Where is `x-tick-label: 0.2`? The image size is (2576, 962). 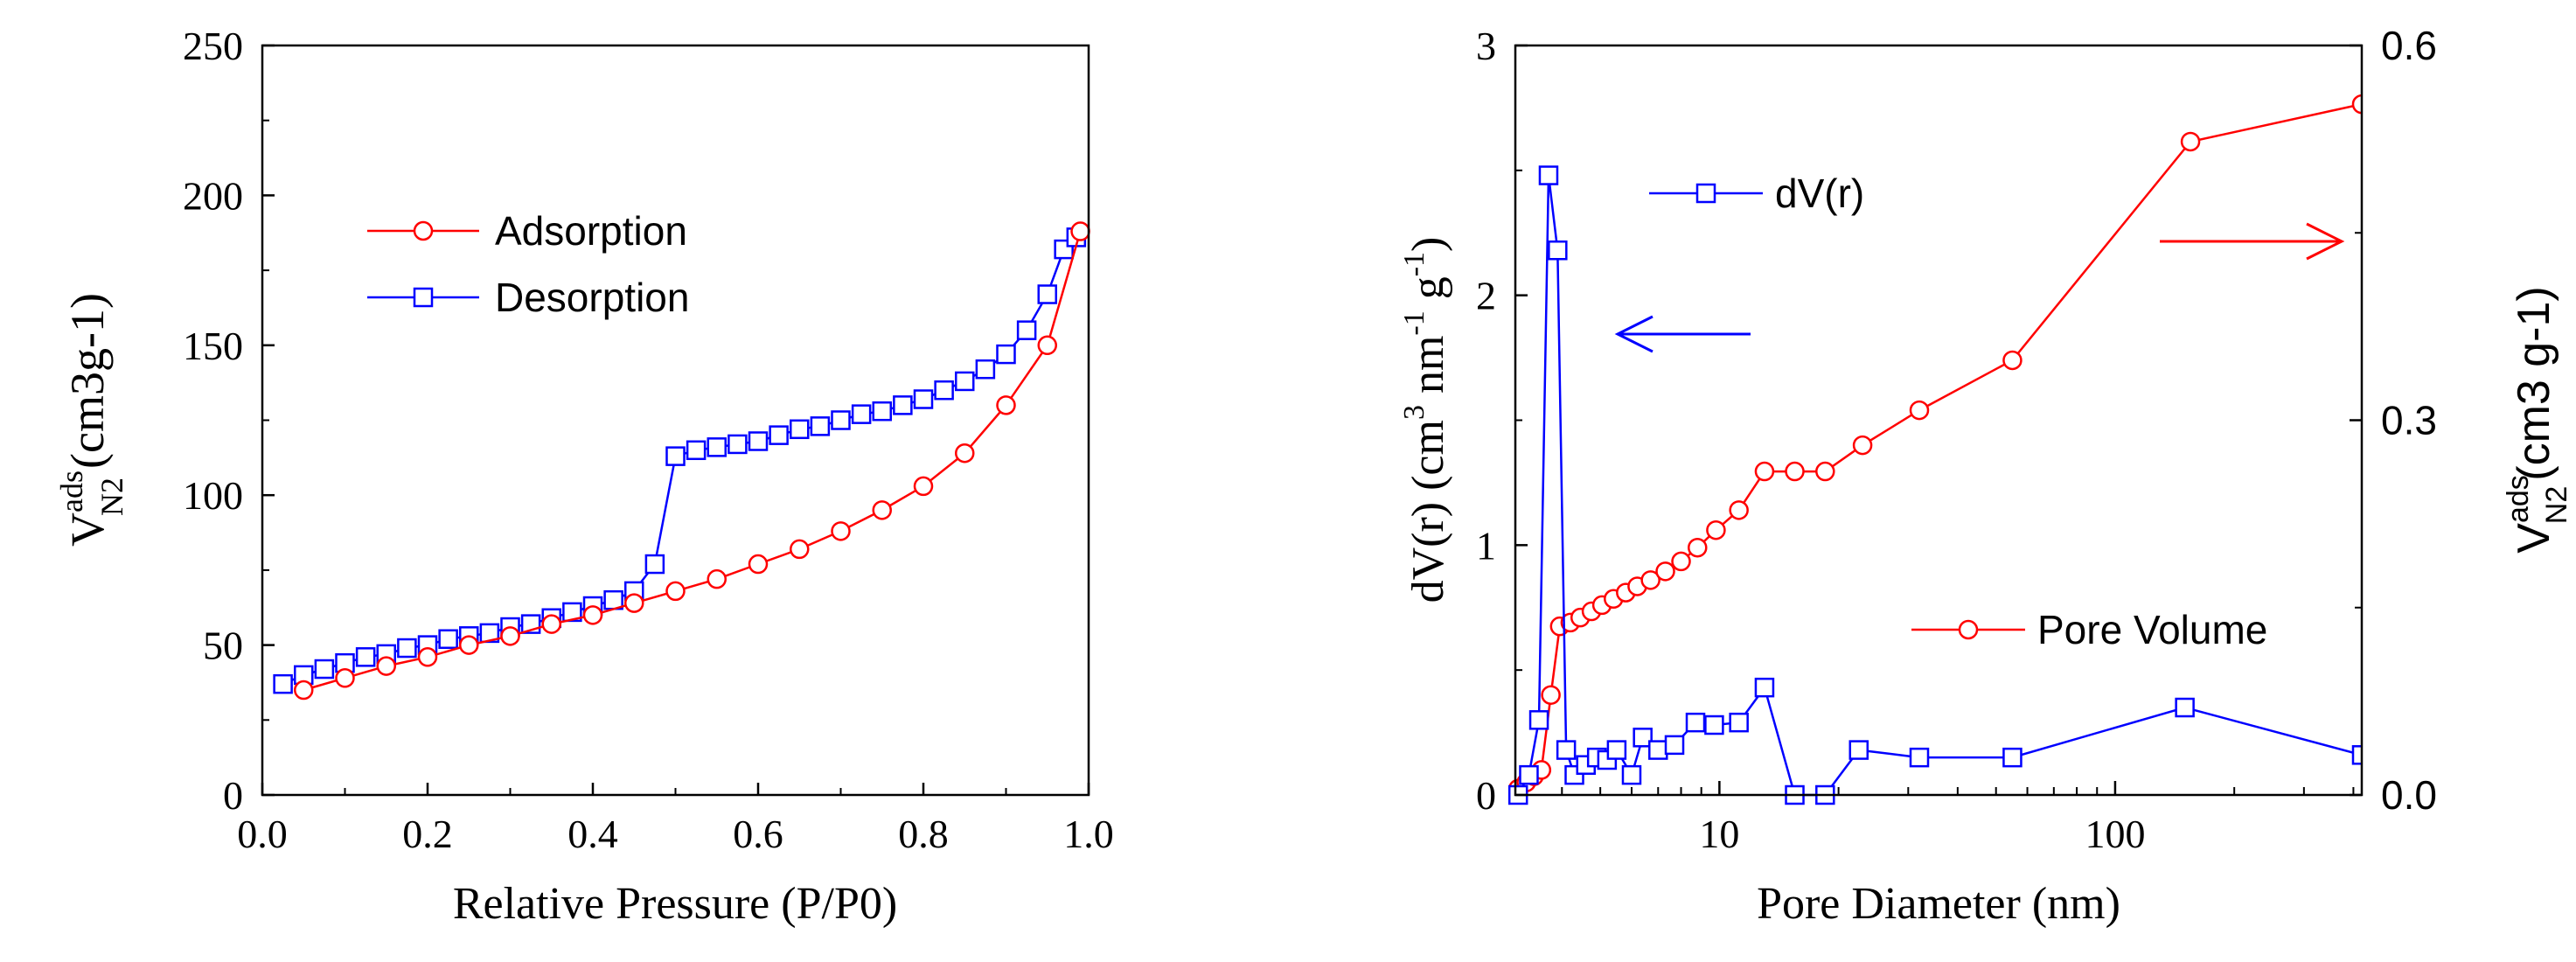
x-tick-label: 0.2 is located at coordinates (427, 834).